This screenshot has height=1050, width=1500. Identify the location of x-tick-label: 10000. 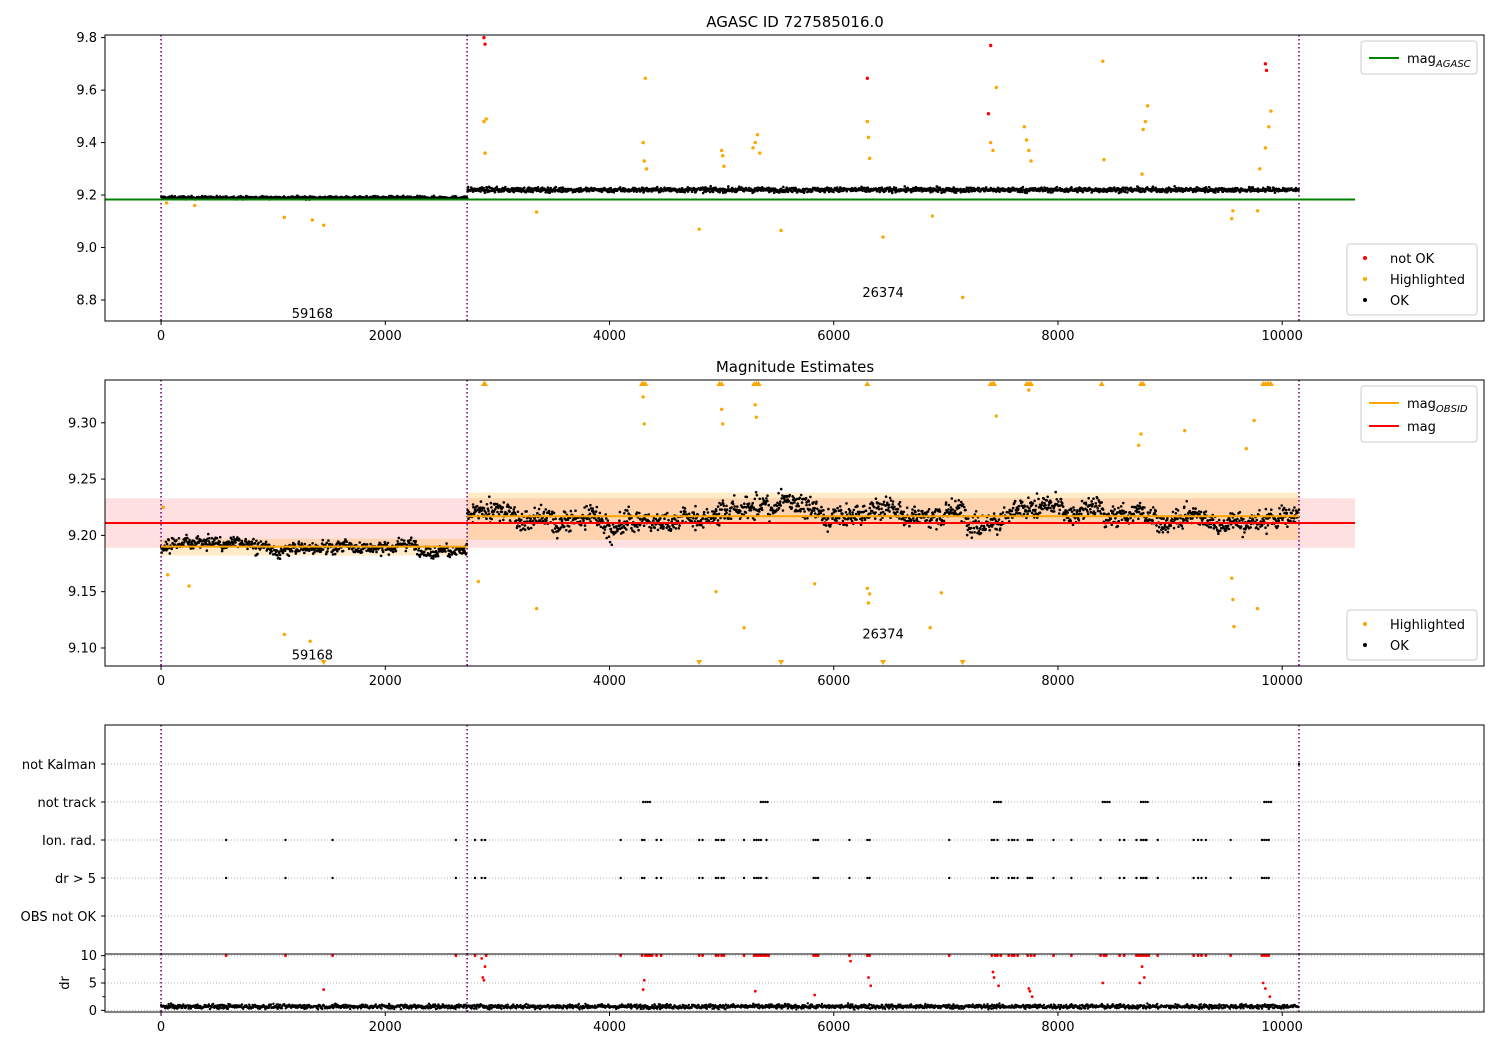
(1282, 336).